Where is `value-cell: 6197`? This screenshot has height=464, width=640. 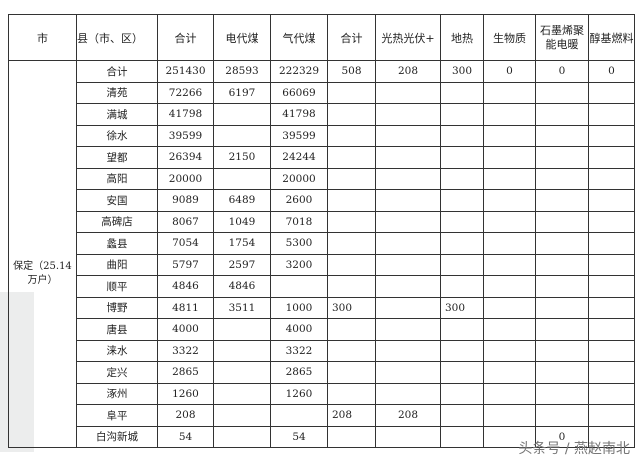 value-cell: 6197 is located at coordinates (242, 92).